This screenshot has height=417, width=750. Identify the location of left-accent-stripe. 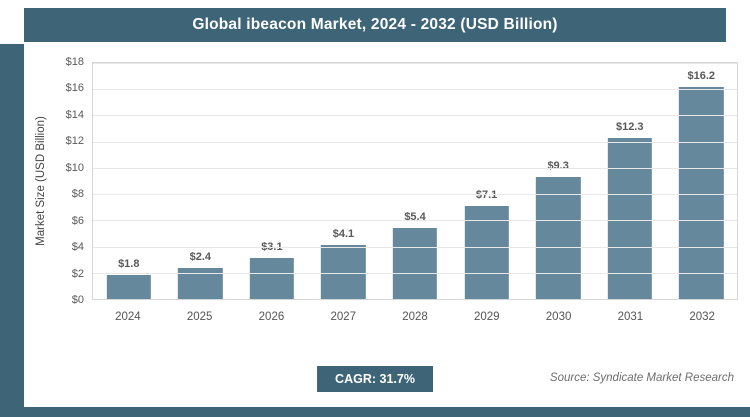
(12, 230).